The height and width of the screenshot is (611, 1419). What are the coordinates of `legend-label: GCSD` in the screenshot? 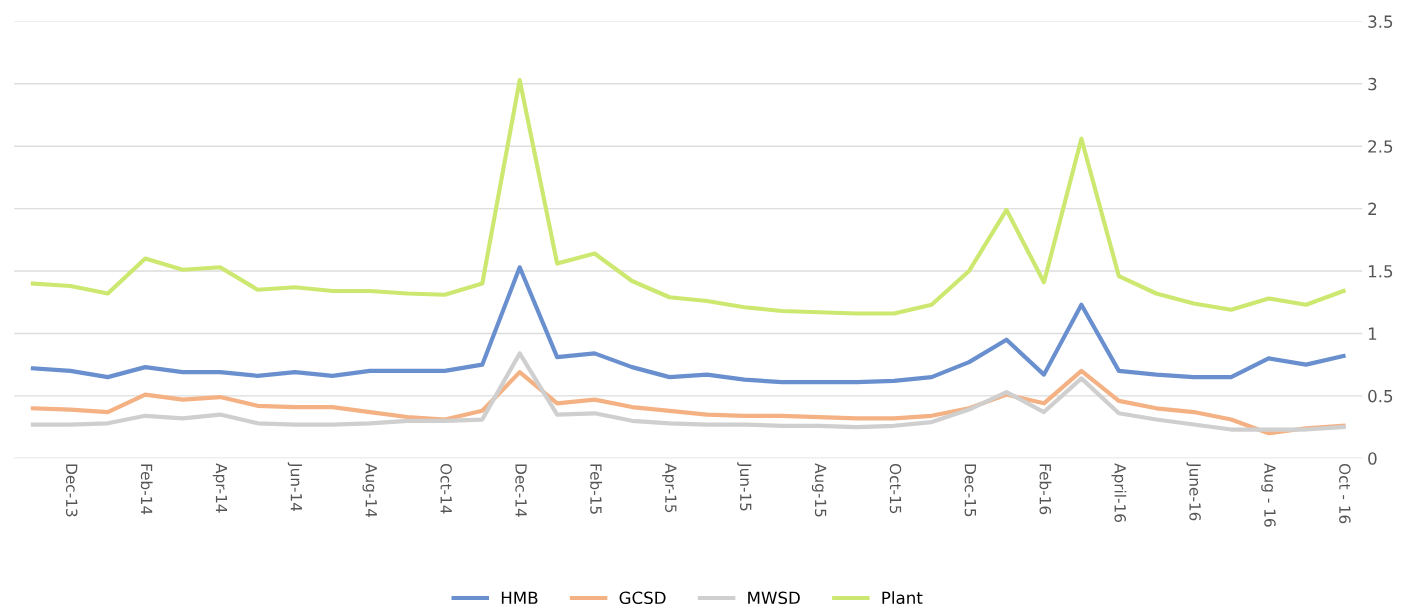 It's located at (642, 598).